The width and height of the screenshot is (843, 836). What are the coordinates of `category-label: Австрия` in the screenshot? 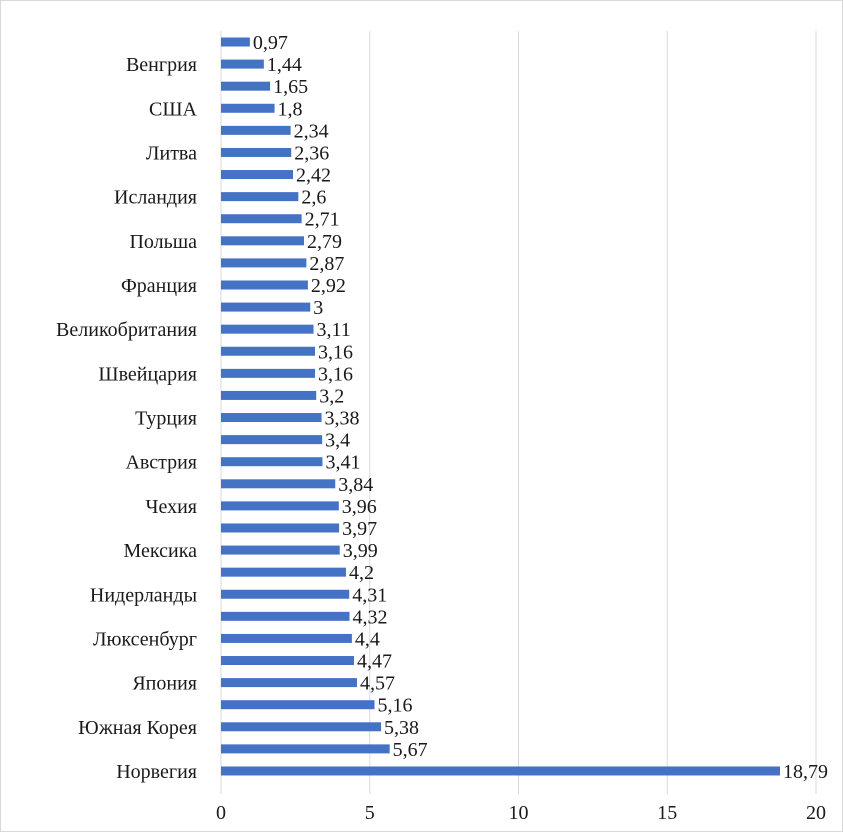 It's located at (161, 463).